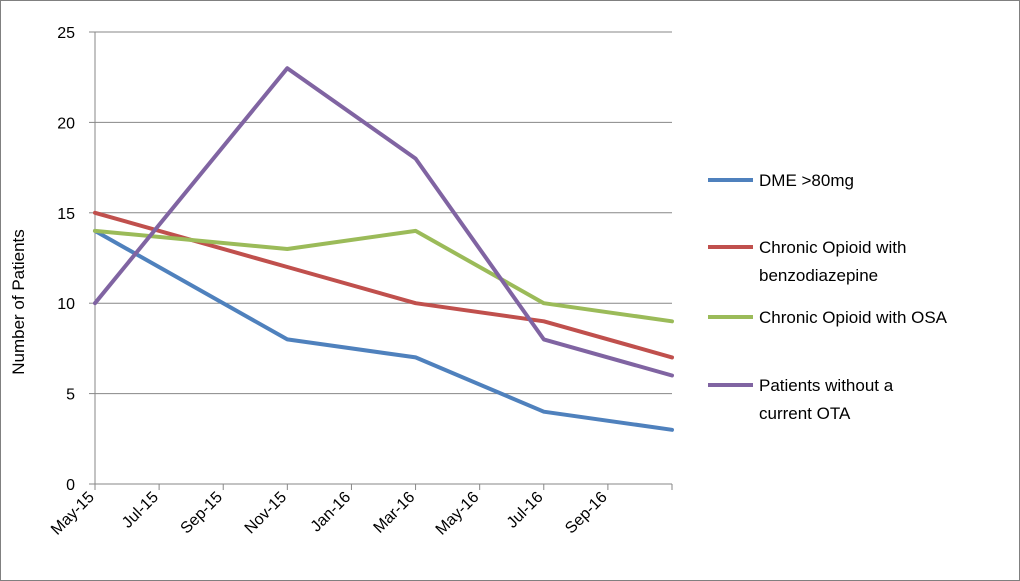 The height and width of the screenshot is (581, 1020). I want to click on legend-label-2: Chronic Opioid with benzodiazepine, so click(832, 261).